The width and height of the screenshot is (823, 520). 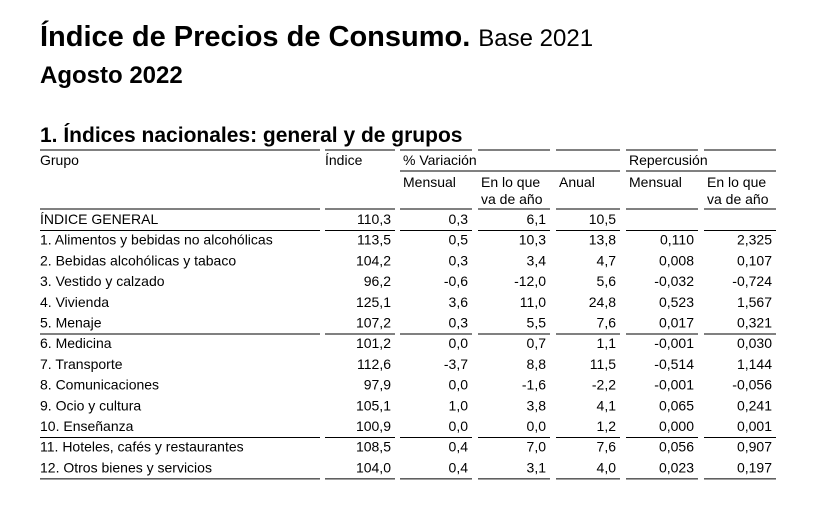 What do you see at coordinates (377, 385) in the screenshot?
I see `cell: 97,9` at bounding box center [377, 385].